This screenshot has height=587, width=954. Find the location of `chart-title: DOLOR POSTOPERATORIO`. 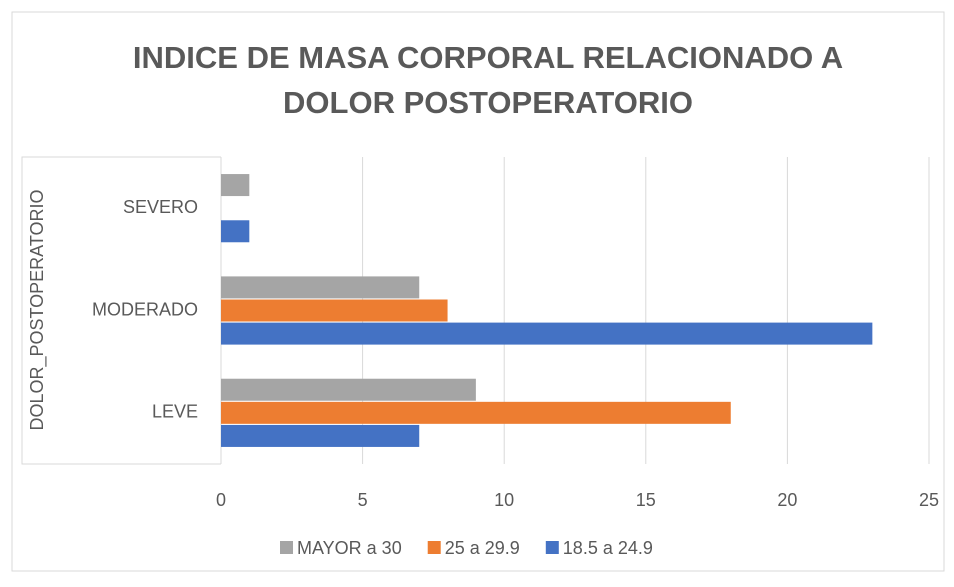

chart-title: DOLOR POSTOPERATORIO is located at coordinates (488, 102).